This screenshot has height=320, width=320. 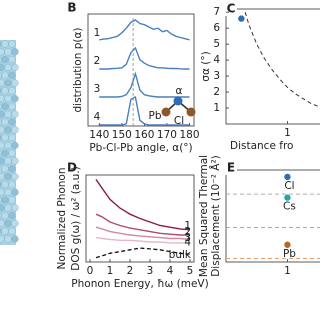 What do you see at coordinates (139, 284) in the screenshot?
I see `x-axis-label: Phonon Energy, ħω (meV)` at bounding box center [139, 284].